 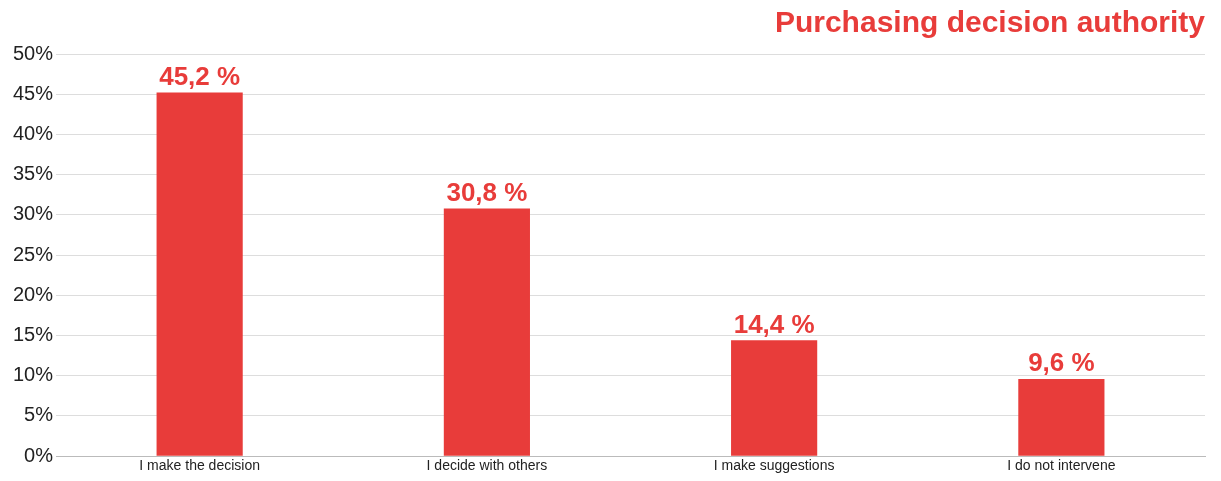 I want to click on data-label: 14,4 %, so click(x=774, y=323).